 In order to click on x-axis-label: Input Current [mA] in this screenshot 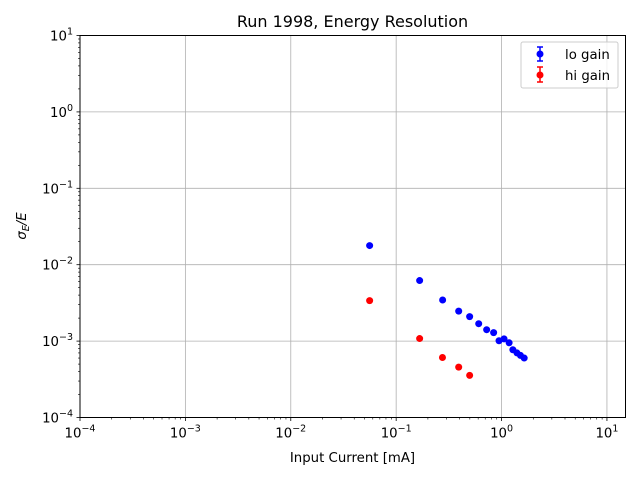, I will do `click(352, 458)`.